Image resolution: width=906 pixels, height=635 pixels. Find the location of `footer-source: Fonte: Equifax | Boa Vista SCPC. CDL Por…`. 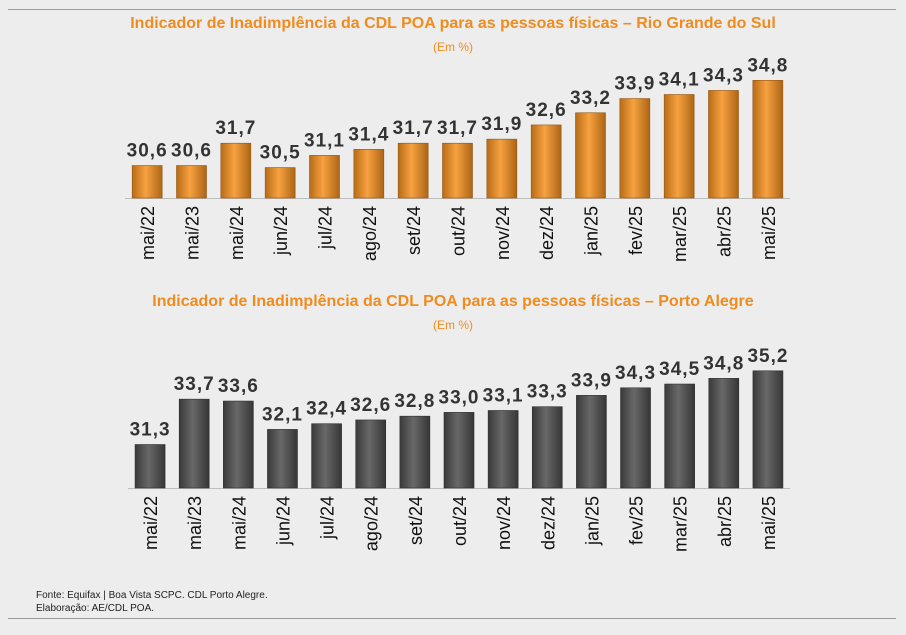

footer-source: Fonte: Equifax | Boa Vista SCPC. CDL Por… is located at coordinates (152, 595).